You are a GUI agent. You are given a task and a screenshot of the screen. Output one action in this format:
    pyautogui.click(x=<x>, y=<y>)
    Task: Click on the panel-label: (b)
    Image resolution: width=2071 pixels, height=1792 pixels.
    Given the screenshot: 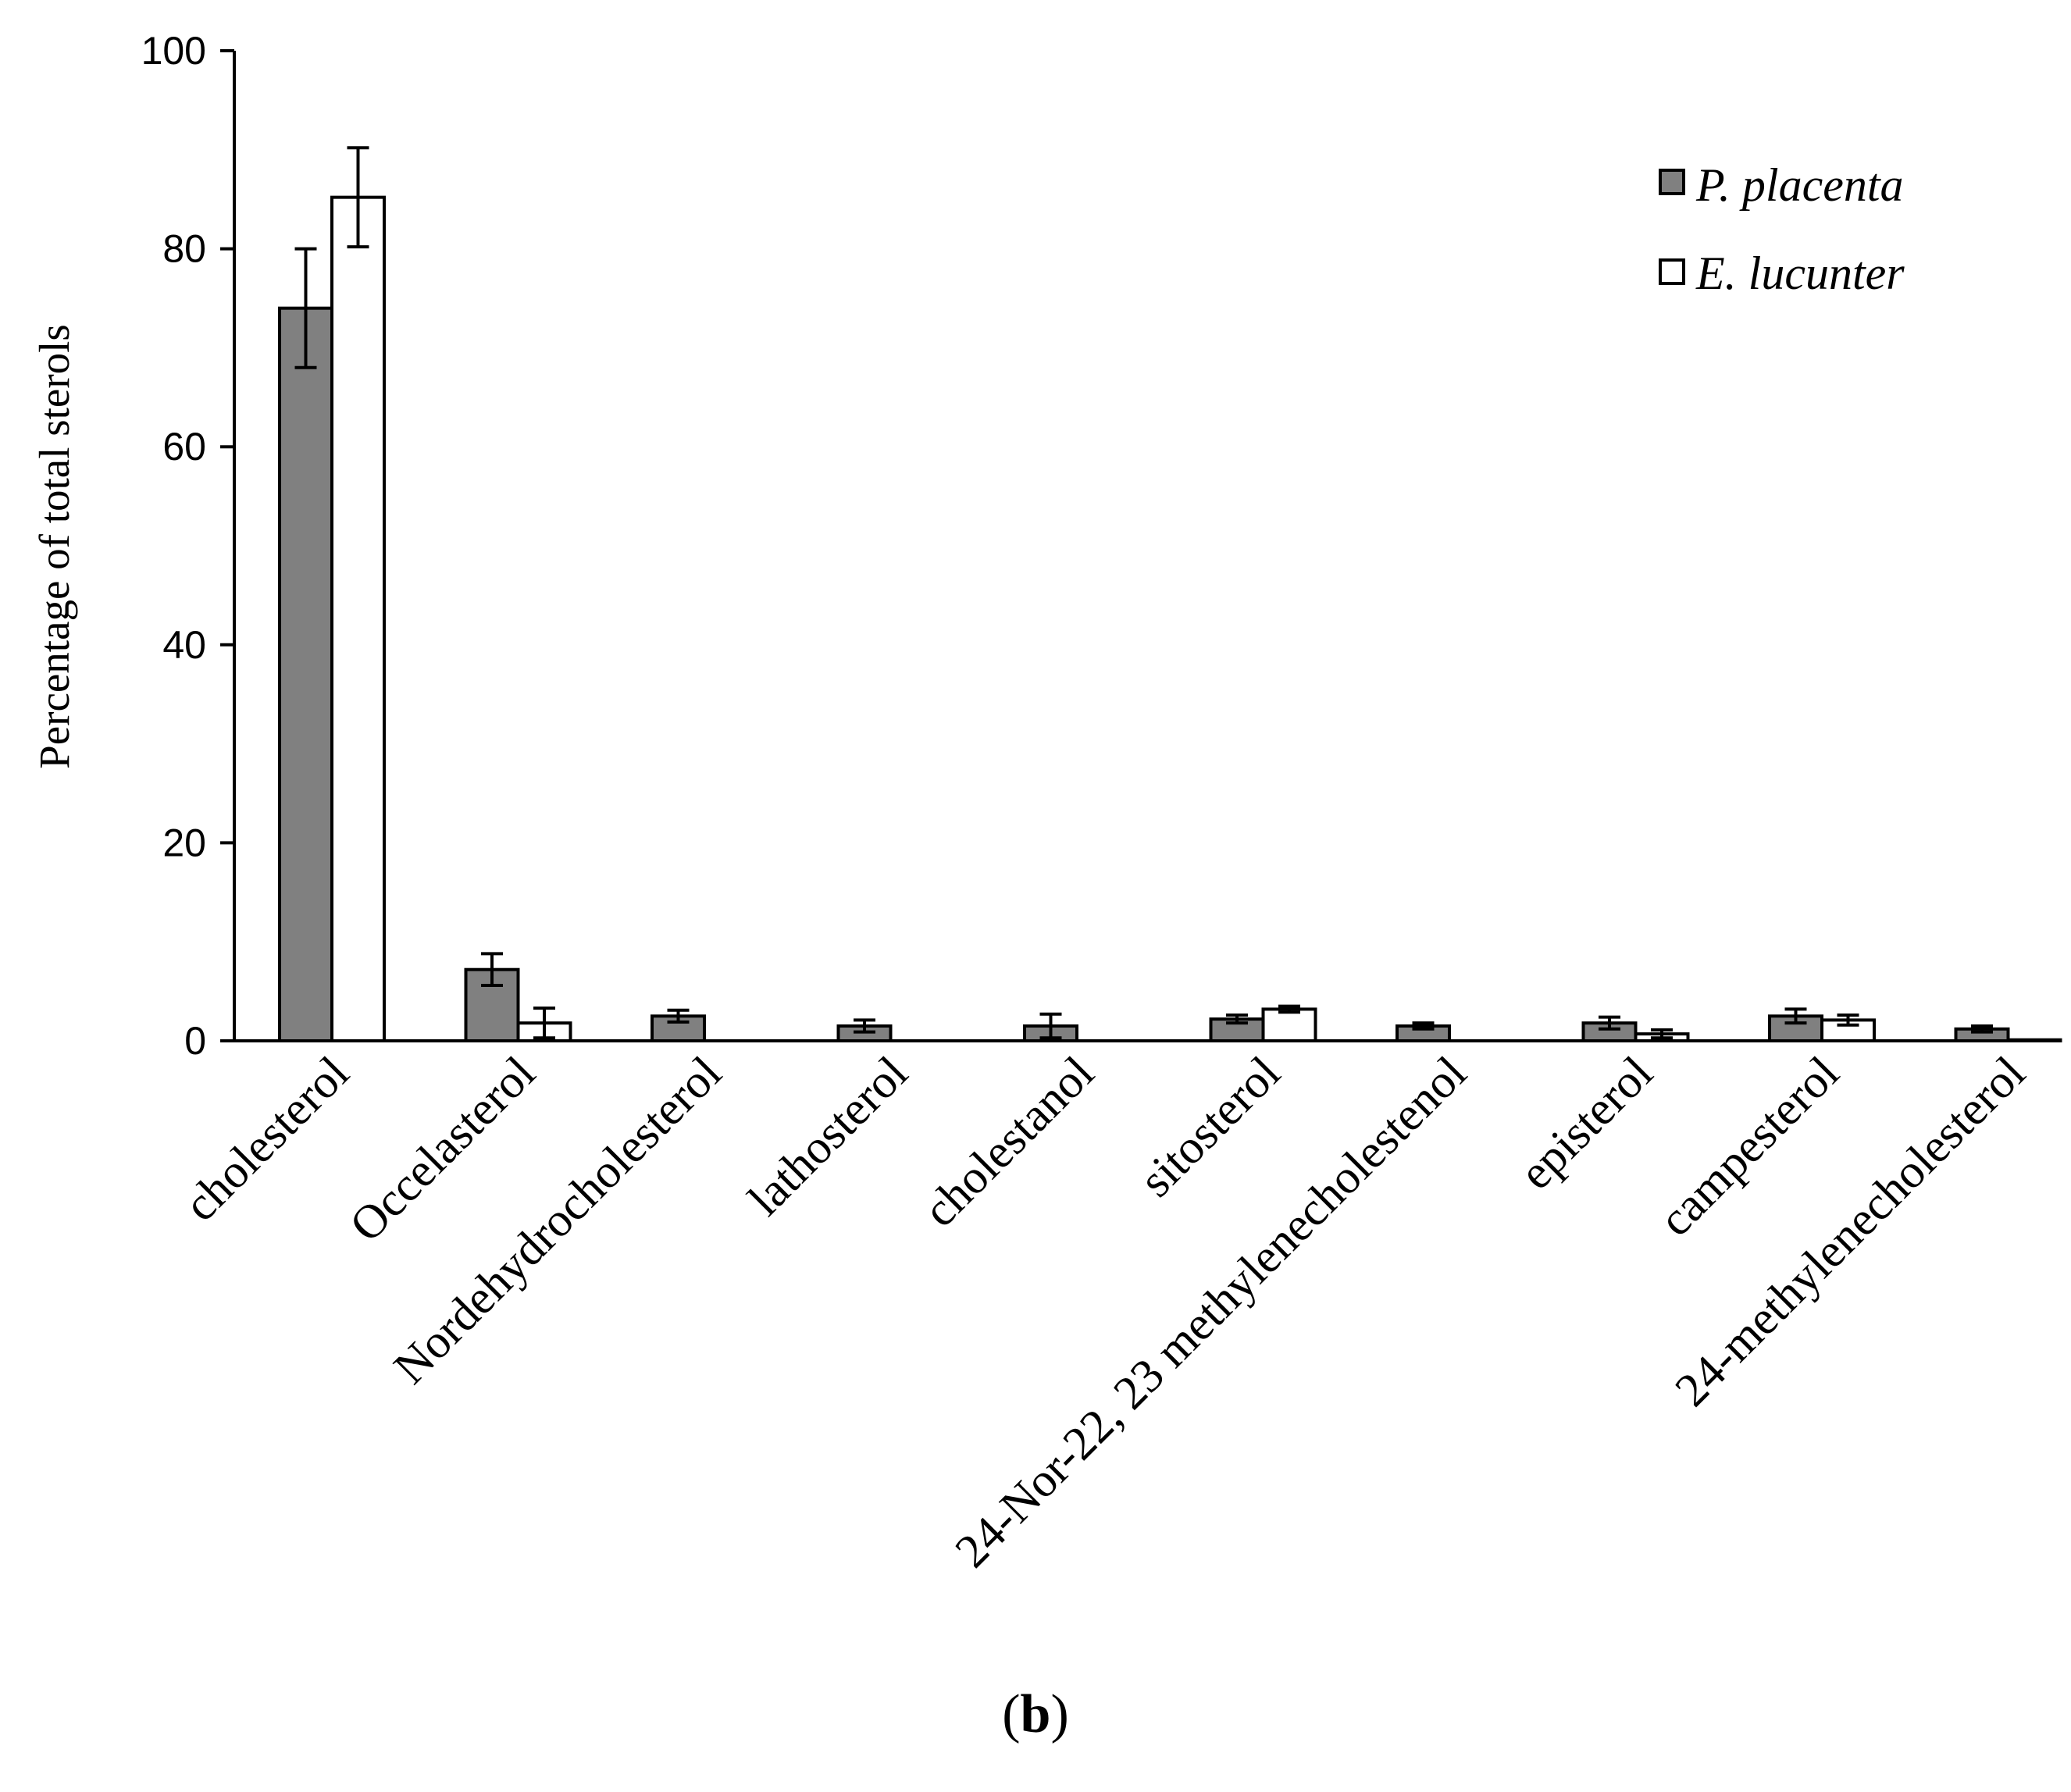 What is the action you would take?
    pyautogui.click(x=1035, y=1714)
    